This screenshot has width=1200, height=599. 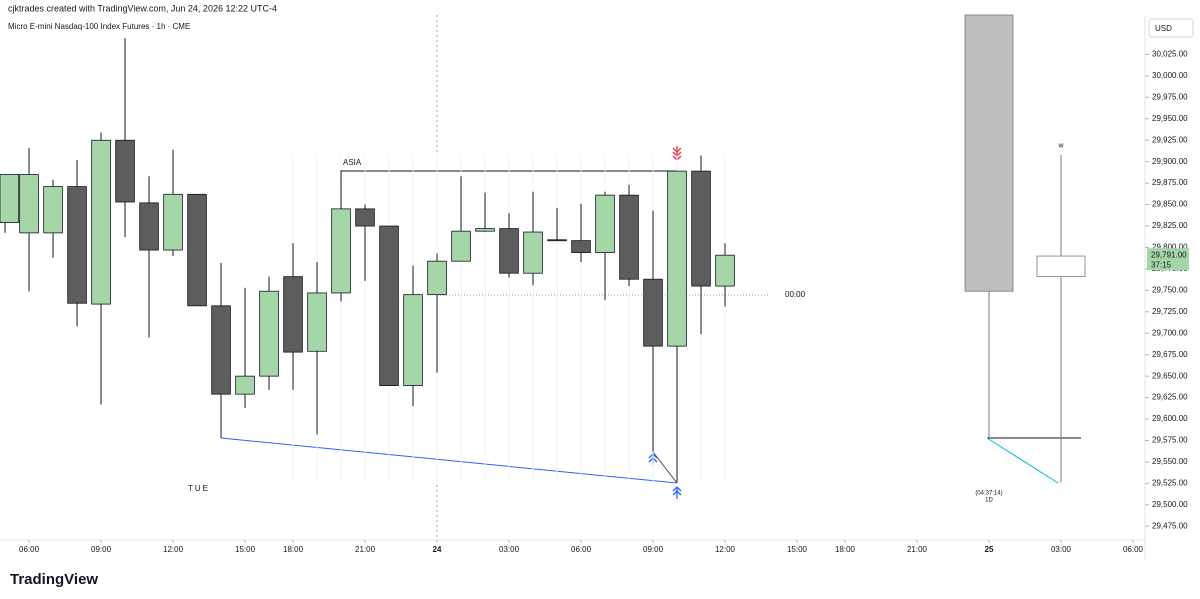 What do you see at coordinates (1170, 204) in the screenshot?
I see `y-tick-label: 29,850.00` at bounding box center [1170, 204].